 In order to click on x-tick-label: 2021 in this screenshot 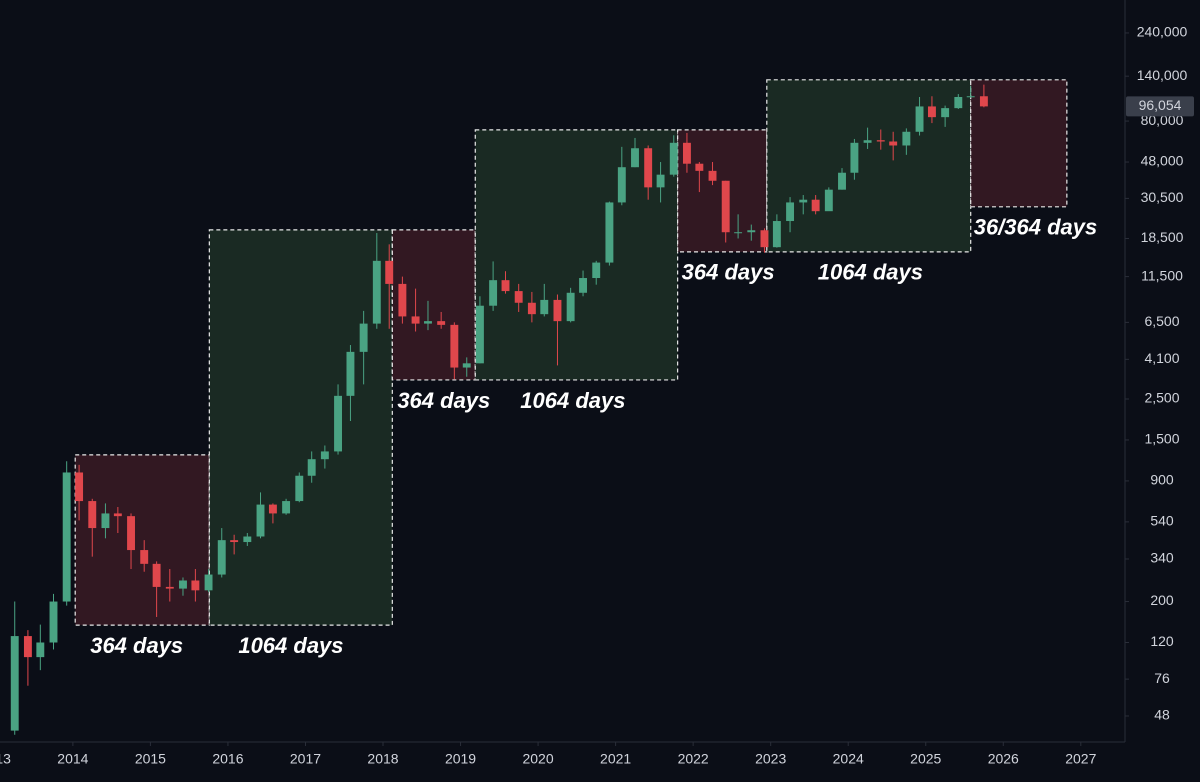, I will do `click(615, 759)`.